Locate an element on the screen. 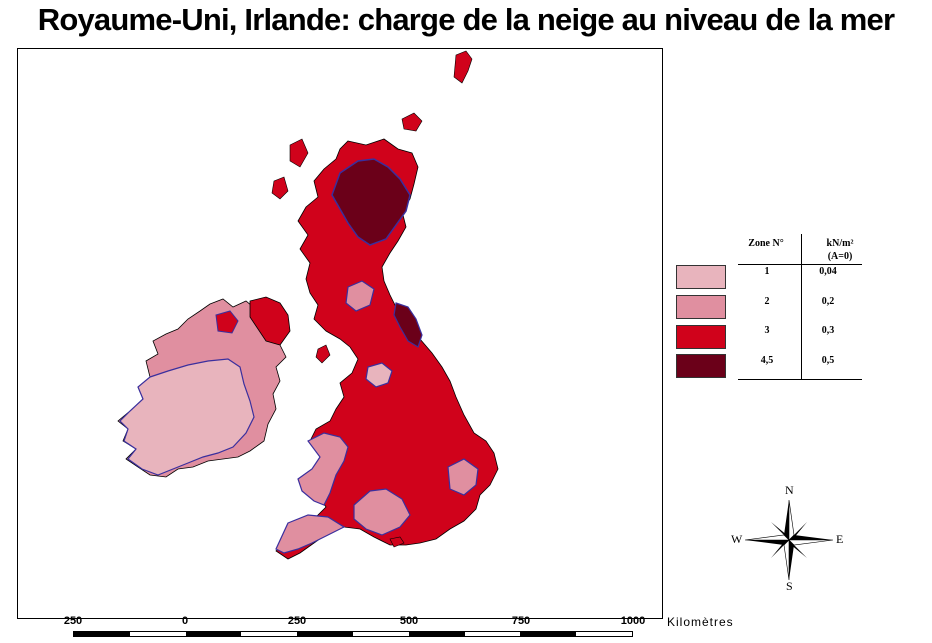  legend-divider-top is located at coordinates (800, 264).